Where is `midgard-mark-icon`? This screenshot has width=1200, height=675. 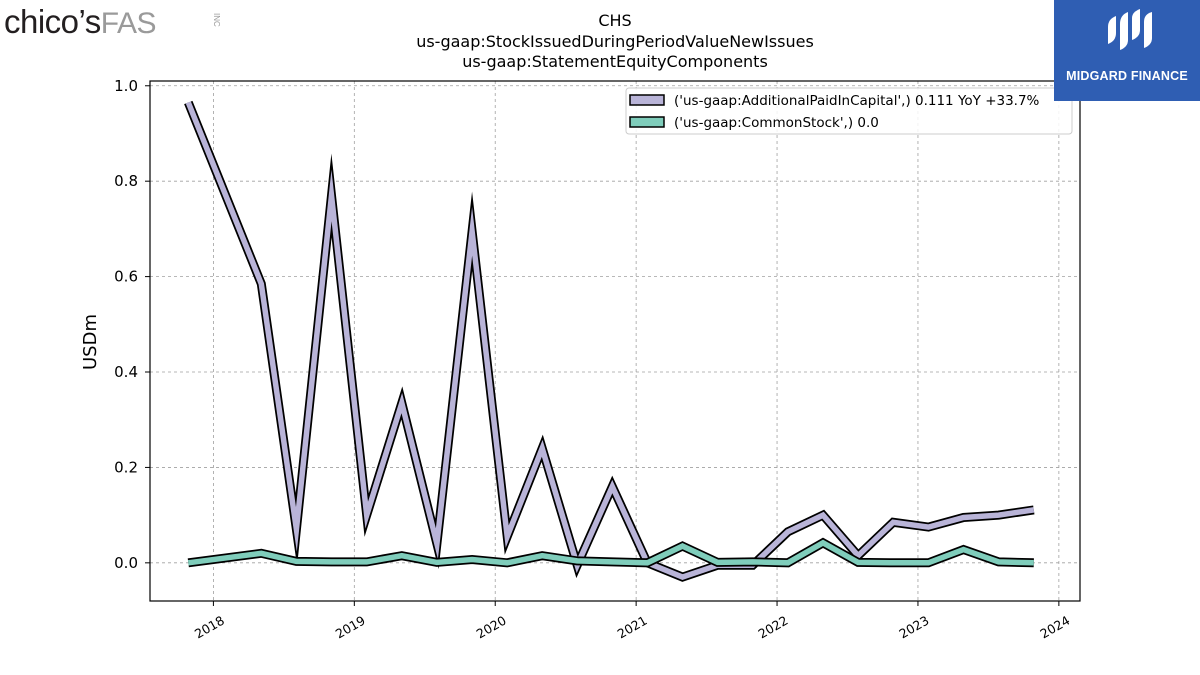
midgard-mark-icon is located at coordinates (1130, 29).